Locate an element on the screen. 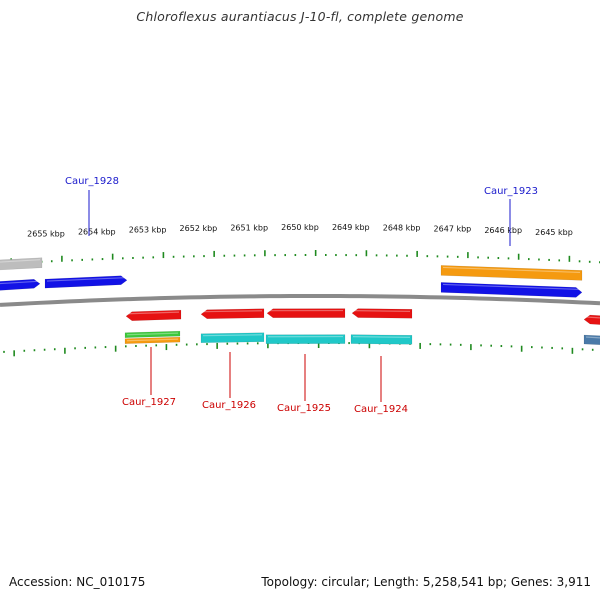 This screenshot has height=600, width=600. gene-label: Caur_1924 is located at coordinates (381, 409).